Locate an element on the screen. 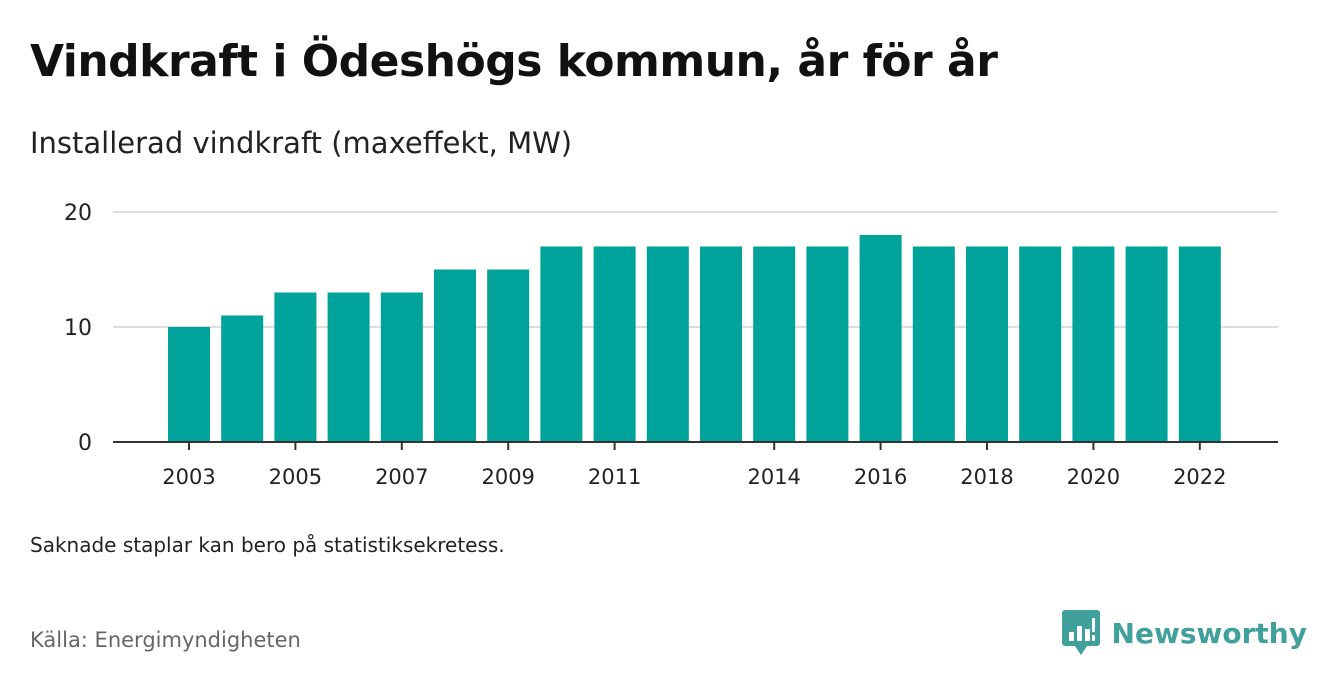 The height and width of the screenshot is (685, 1340). bar-2011 is located at coordinates (614, 344).